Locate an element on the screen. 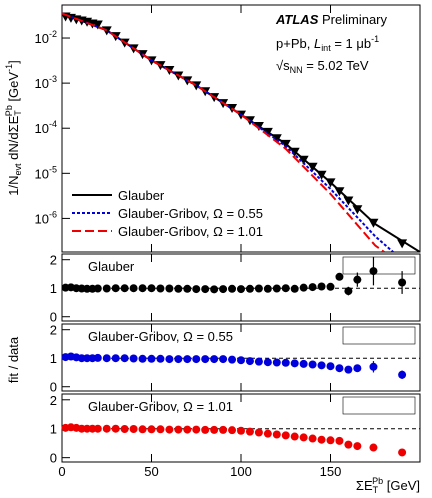 Image resolution: width=432 pixels, height=498 pixels. y-axis-label: 1/Nevt dN/dΣETPb [GeV-1] is located at coordinates (13, 127).